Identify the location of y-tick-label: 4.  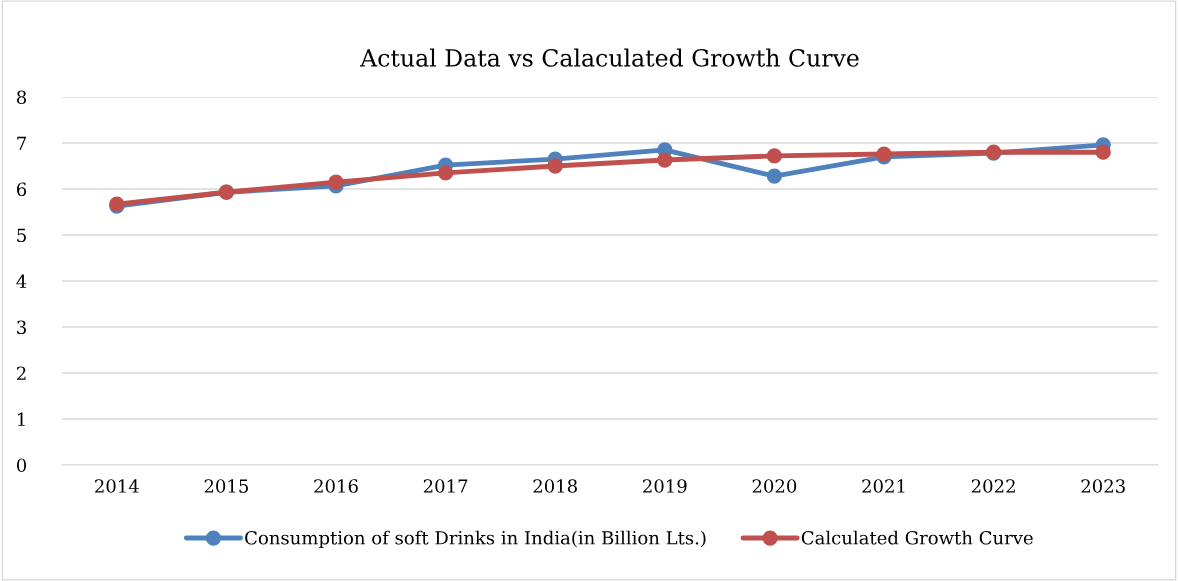
(21, 281).